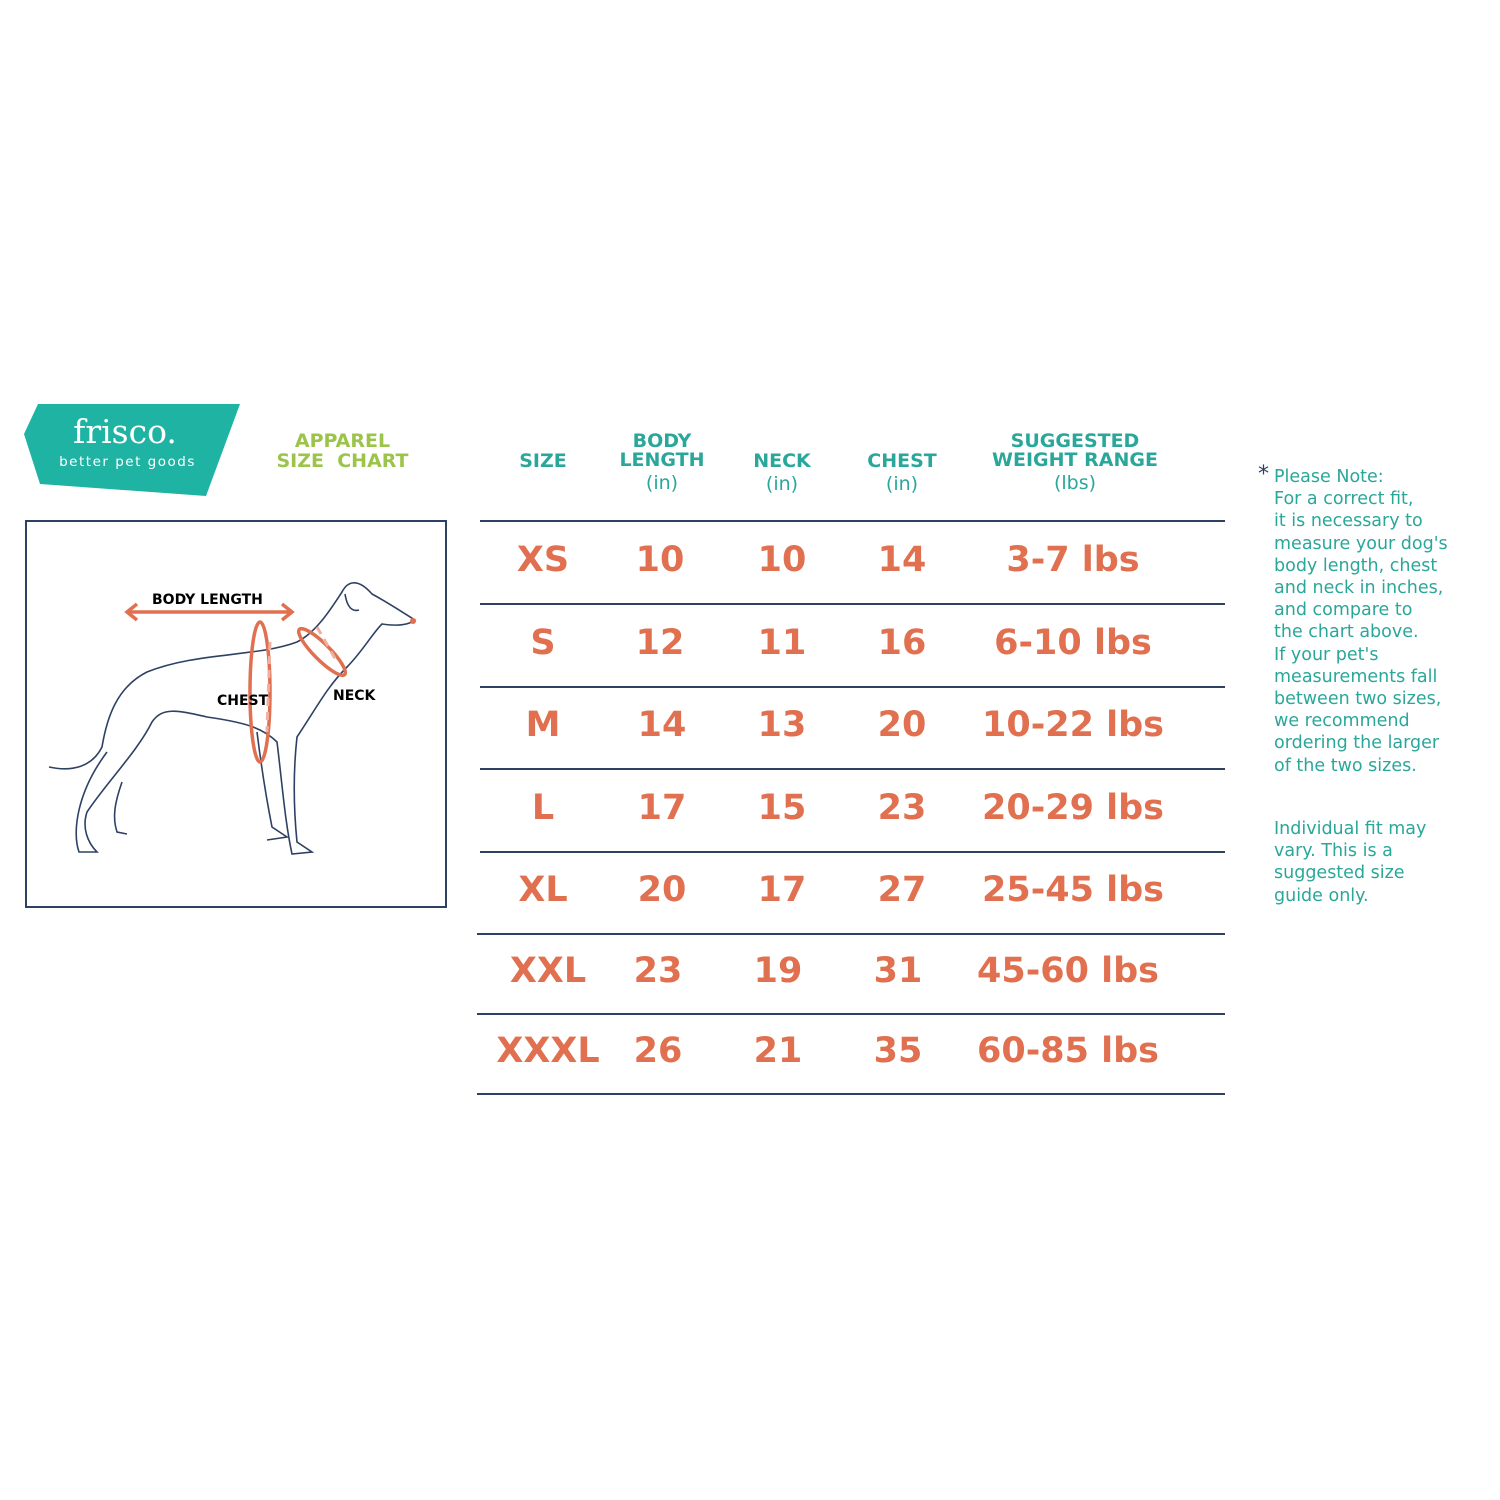  Describe the element at coordinates (355, 696) in the screenshot. I see `neck-label: NECK` at that location.